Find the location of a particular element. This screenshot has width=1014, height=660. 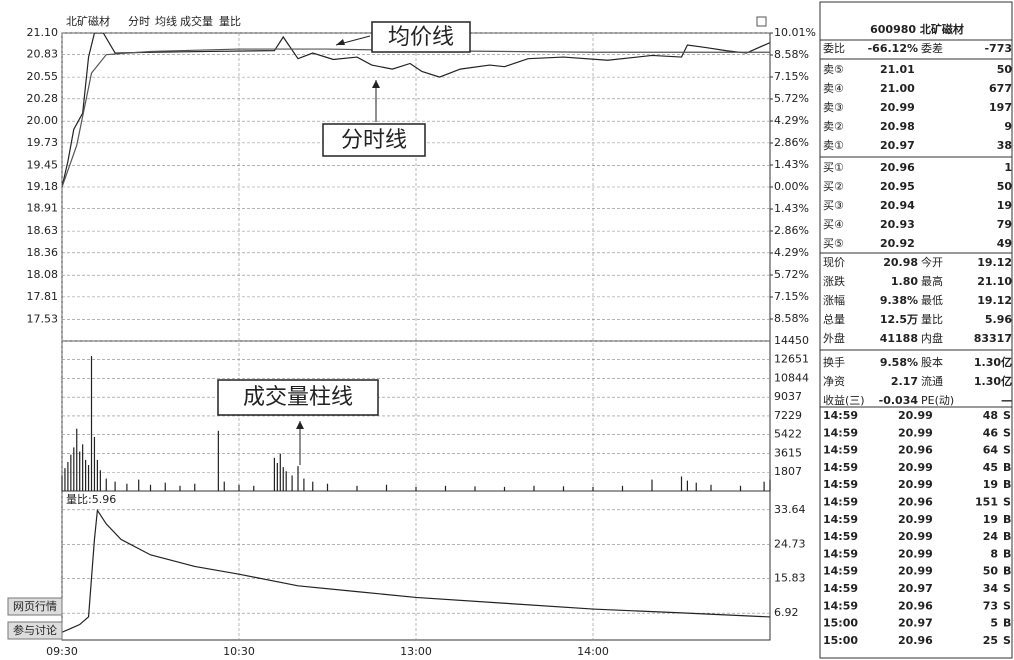

value: 21.10 is located at coordinates (994, 281).